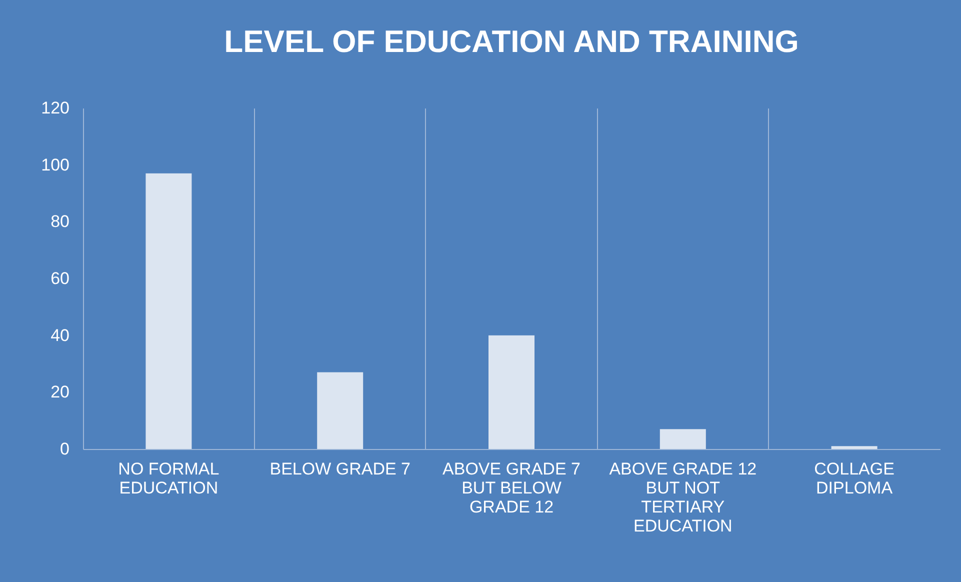  What do you see at coordinates (65, 449) in the screenshot?
I see `y-tick-label: 0` at bounding box center [65, 449].